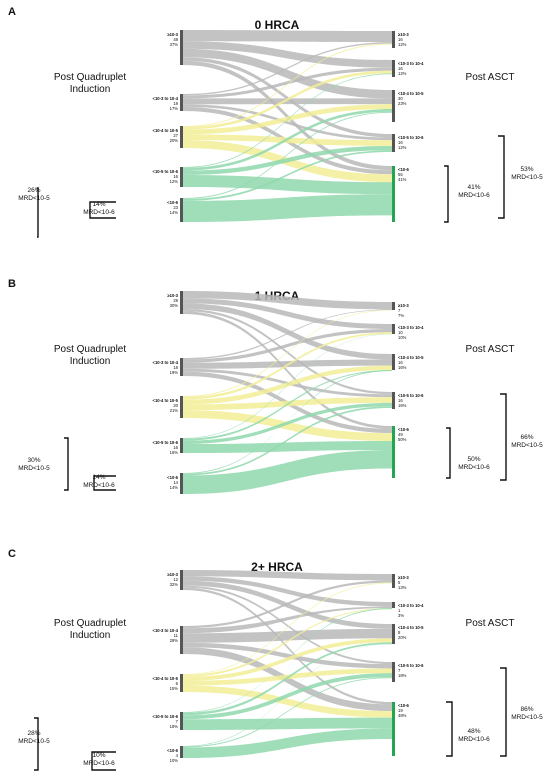 Image resolution: width=554 pixels, height=778 pixels. What do you see at coordinates (172, 755) in the screenshot?
I see `left-node-label: <10-6 4 10%` at bounding box center [172, 755].